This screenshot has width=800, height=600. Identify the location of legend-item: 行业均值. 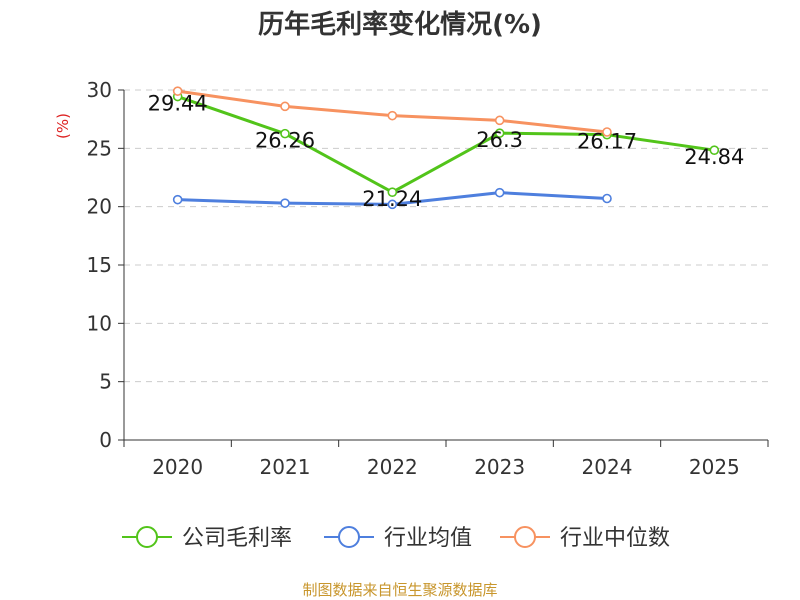
(398, 538).